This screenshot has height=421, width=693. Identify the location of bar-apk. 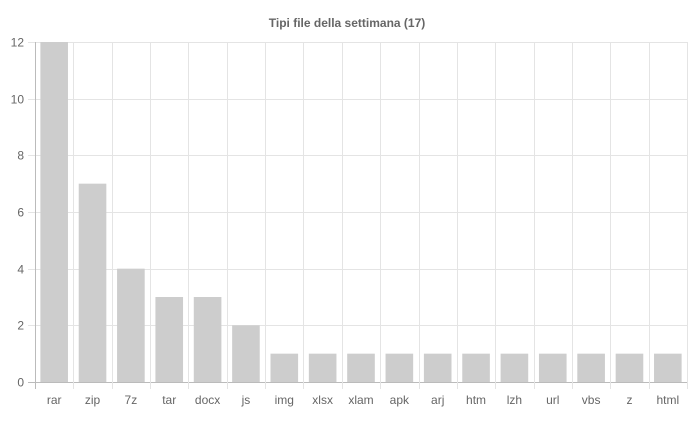
(399, 367).